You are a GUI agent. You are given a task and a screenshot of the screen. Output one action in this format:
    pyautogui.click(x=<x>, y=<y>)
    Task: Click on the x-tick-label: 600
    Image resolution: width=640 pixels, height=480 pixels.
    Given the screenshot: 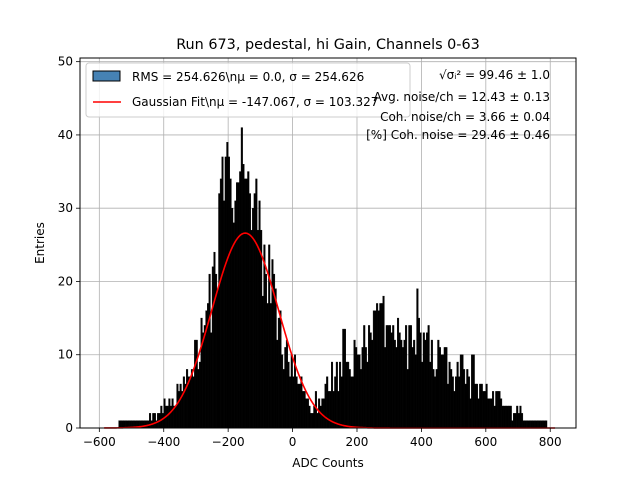 What is the action you would take?
    pyautogui.click(x=485, y=442)
    